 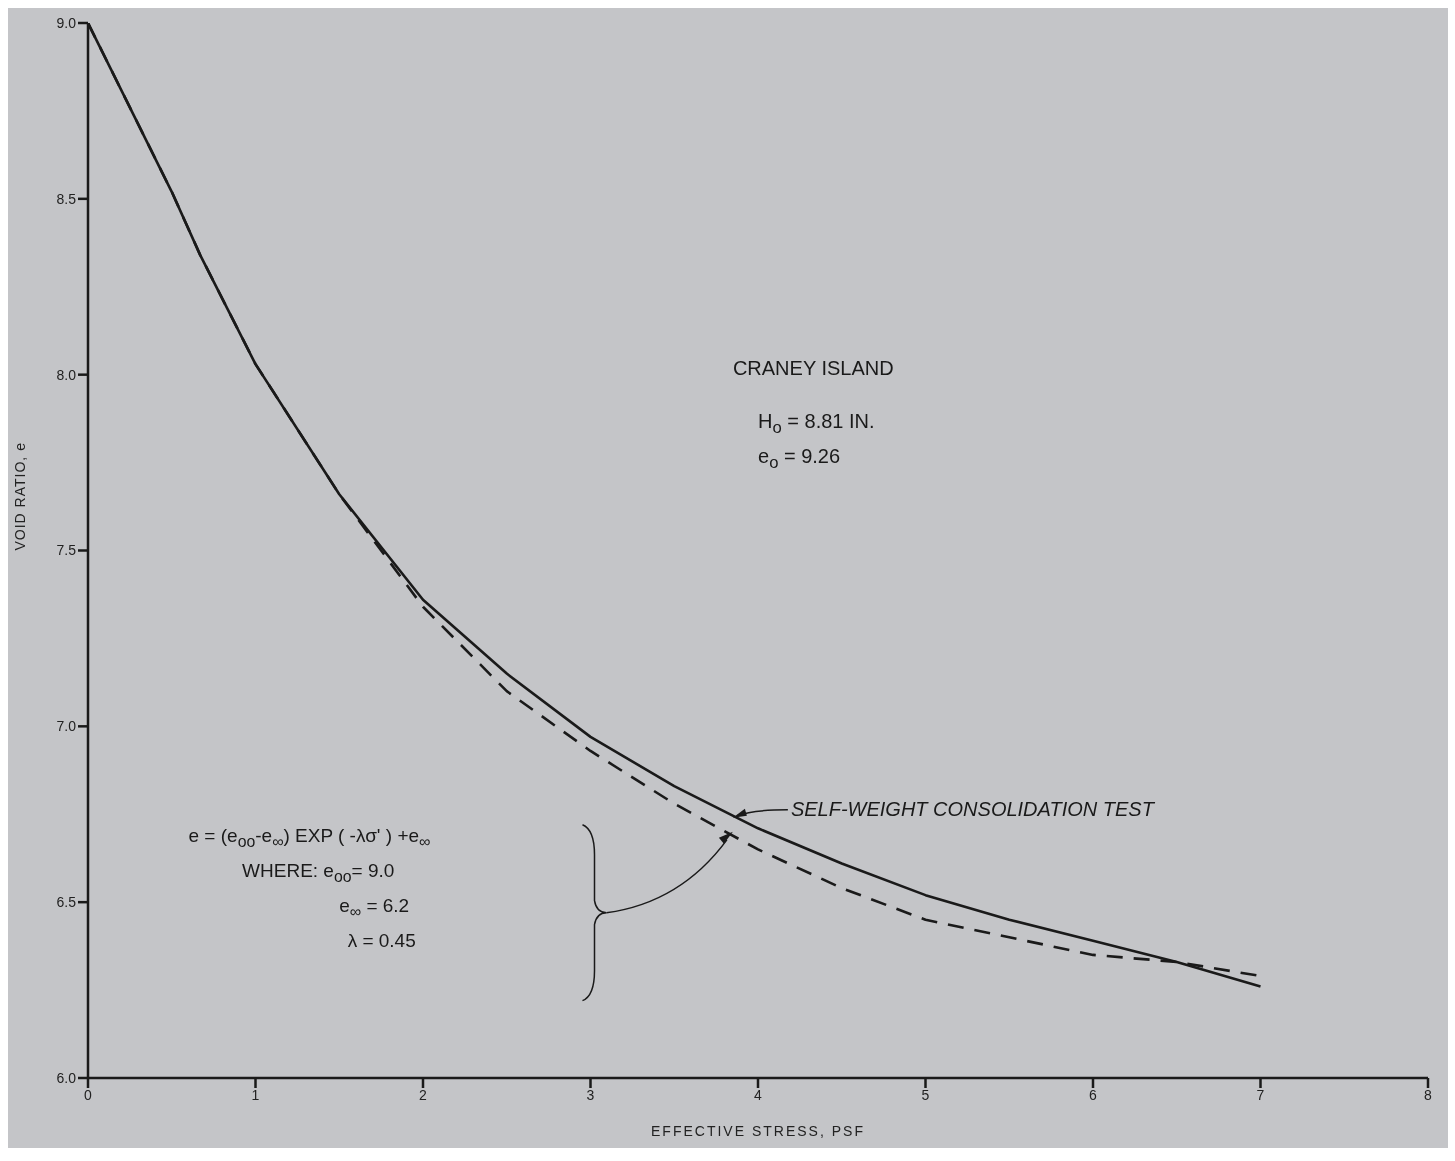 I want to click on x-tick-label: 3, so click(x=590, y=1094).